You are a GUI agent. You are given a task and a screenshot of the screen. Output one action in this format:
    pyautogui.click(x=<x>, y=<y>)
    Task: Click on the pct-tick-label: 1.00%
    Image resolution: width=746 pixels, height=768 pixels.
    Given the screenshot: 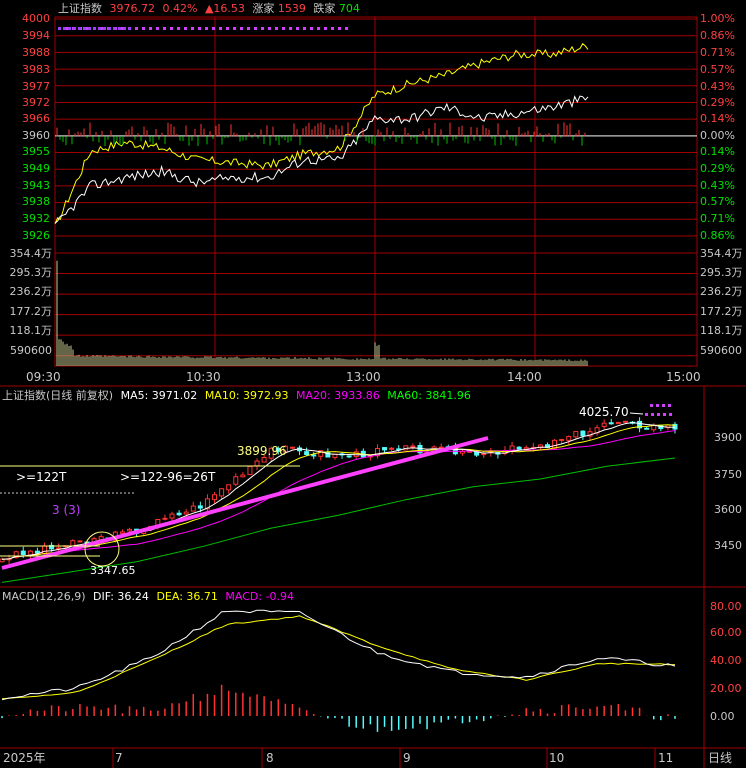 What is the action you would take?
    pyautogui.click(x=717, y=18)
    